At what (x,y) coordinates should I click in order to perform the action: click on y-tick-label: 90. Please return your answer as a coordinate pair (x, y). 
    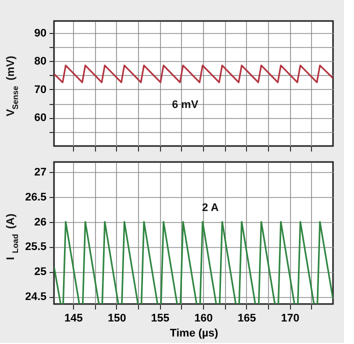
    Looking at the image, I should click on (40, 33).